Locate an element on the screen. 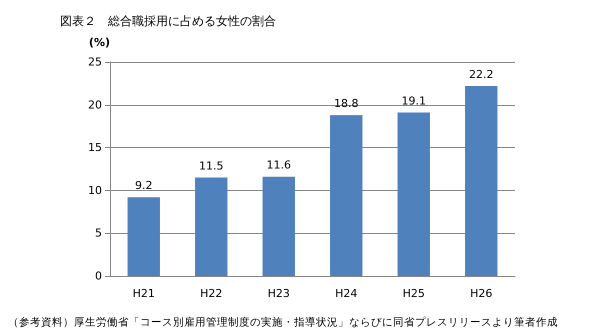 The height and width of the screenshot is (336, 604). data-label: 9.2 is located at coordinates (143, 185).